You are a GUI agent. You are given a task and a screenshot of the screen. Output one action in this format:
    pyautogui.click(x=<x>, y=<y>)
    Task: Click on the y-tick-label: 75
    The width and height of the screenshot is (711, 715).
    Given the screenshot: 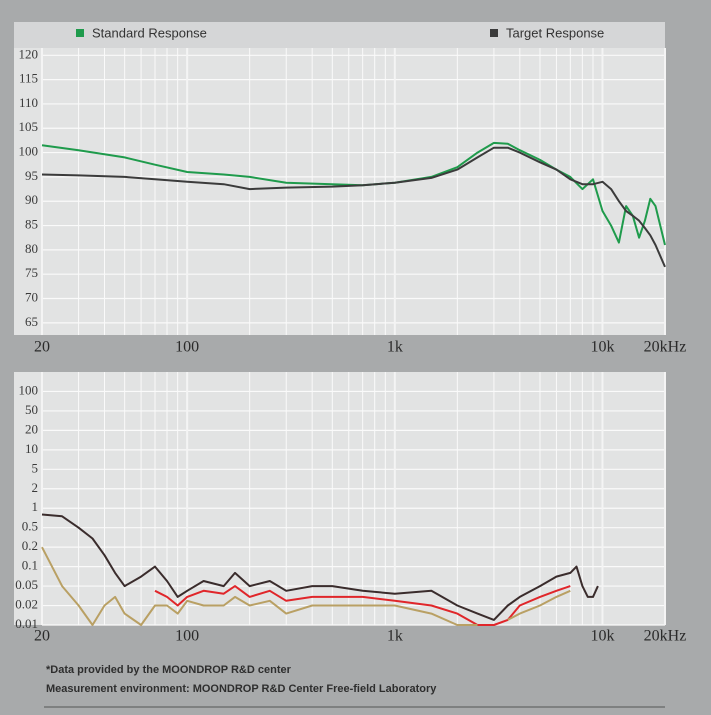 What is the action you would take?
    pyautogui.click(x=31, y=272)
    